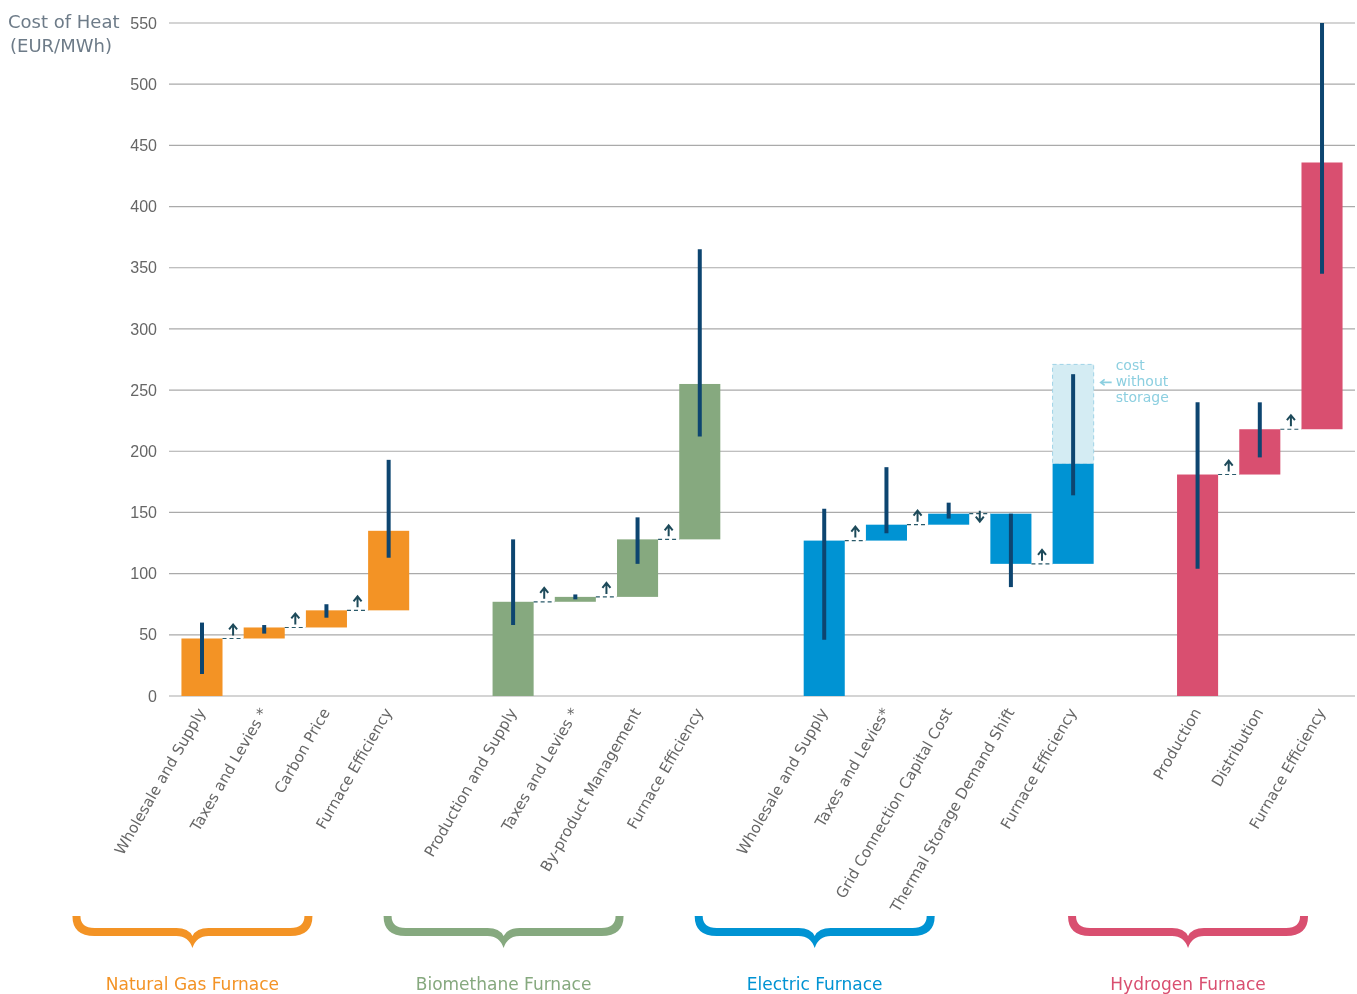 Image resolution: width=1357 pixels, height=994 pixels. Describe the element at coordinates (144, 451) in the screenshot. I see `y-tick-label: 200` at that location.